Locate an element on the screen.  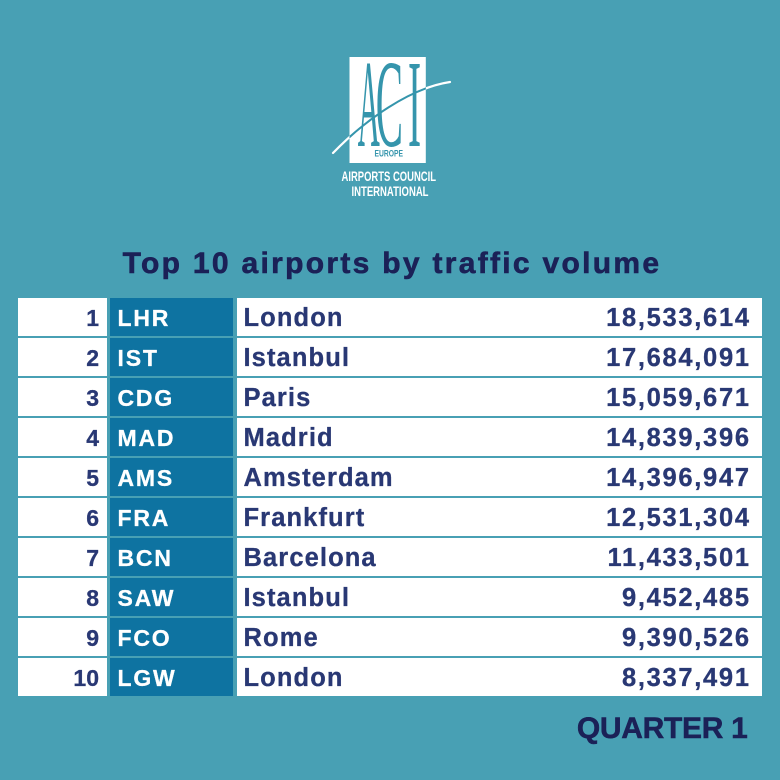
svg-text: INTERNATIONAL is located at coordinates (390, 191).